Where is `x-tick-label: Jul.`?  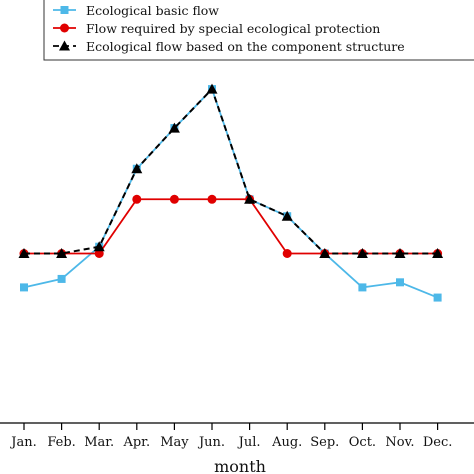 x-tick-label: Jul. is located at coordinates (249, 442).